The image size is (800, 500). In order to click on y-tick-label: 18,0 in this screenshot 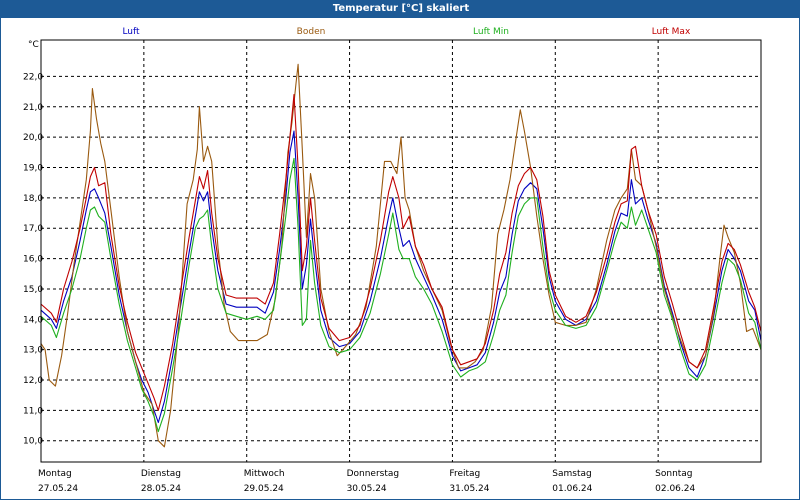, I will do `click(33, 199)`.